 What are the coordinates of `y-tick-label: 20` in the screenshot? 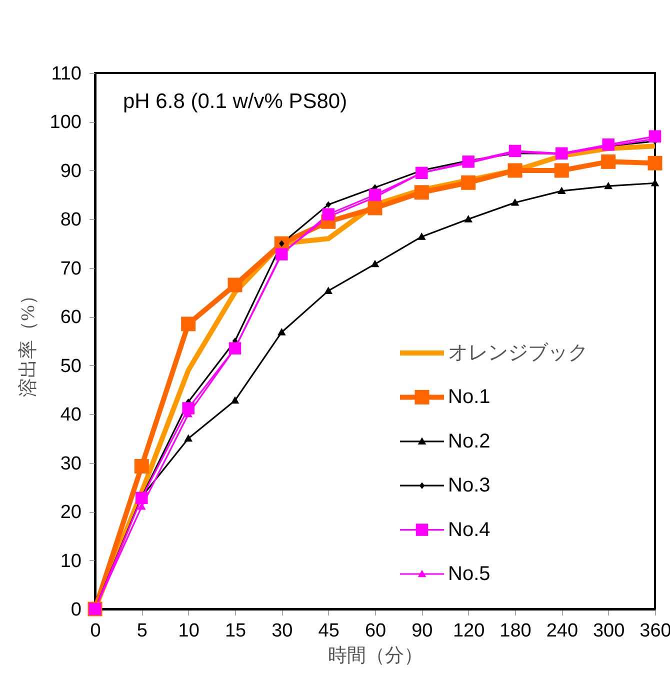 It's located at (71, 513).